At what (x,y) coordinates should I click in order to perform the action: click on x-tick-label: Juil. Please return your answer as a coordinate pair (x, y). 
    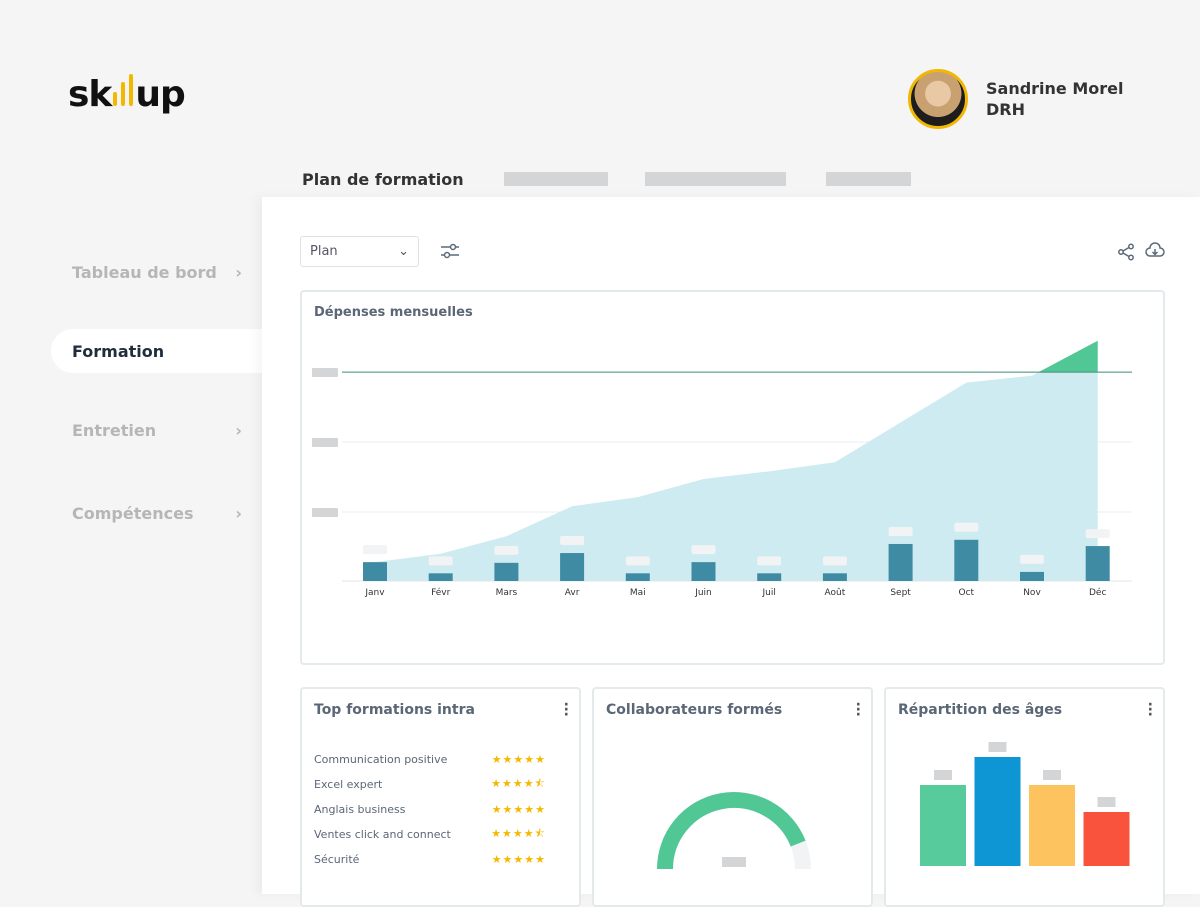
    Looking at the image, I should click on (769, 593).